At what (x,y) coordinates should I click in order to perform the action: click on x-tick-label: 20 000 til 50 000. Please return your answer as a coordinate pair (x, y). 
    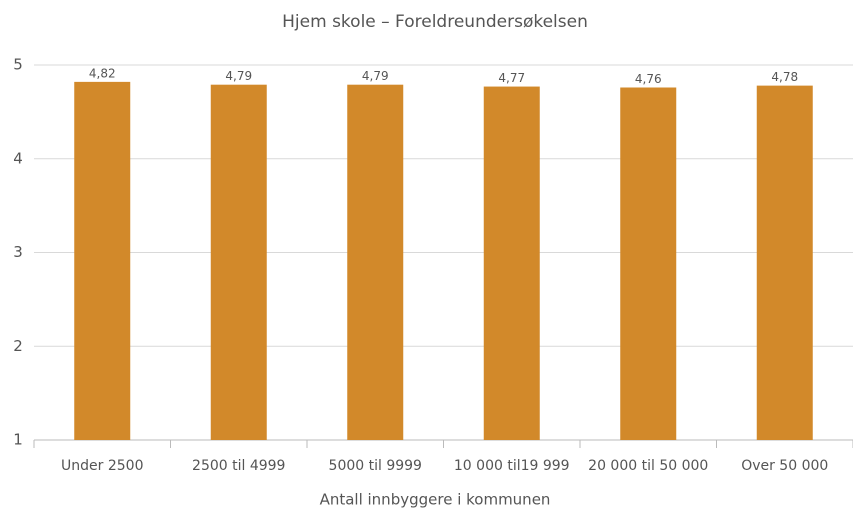
    Looking at the image, I should click on (648, 466).